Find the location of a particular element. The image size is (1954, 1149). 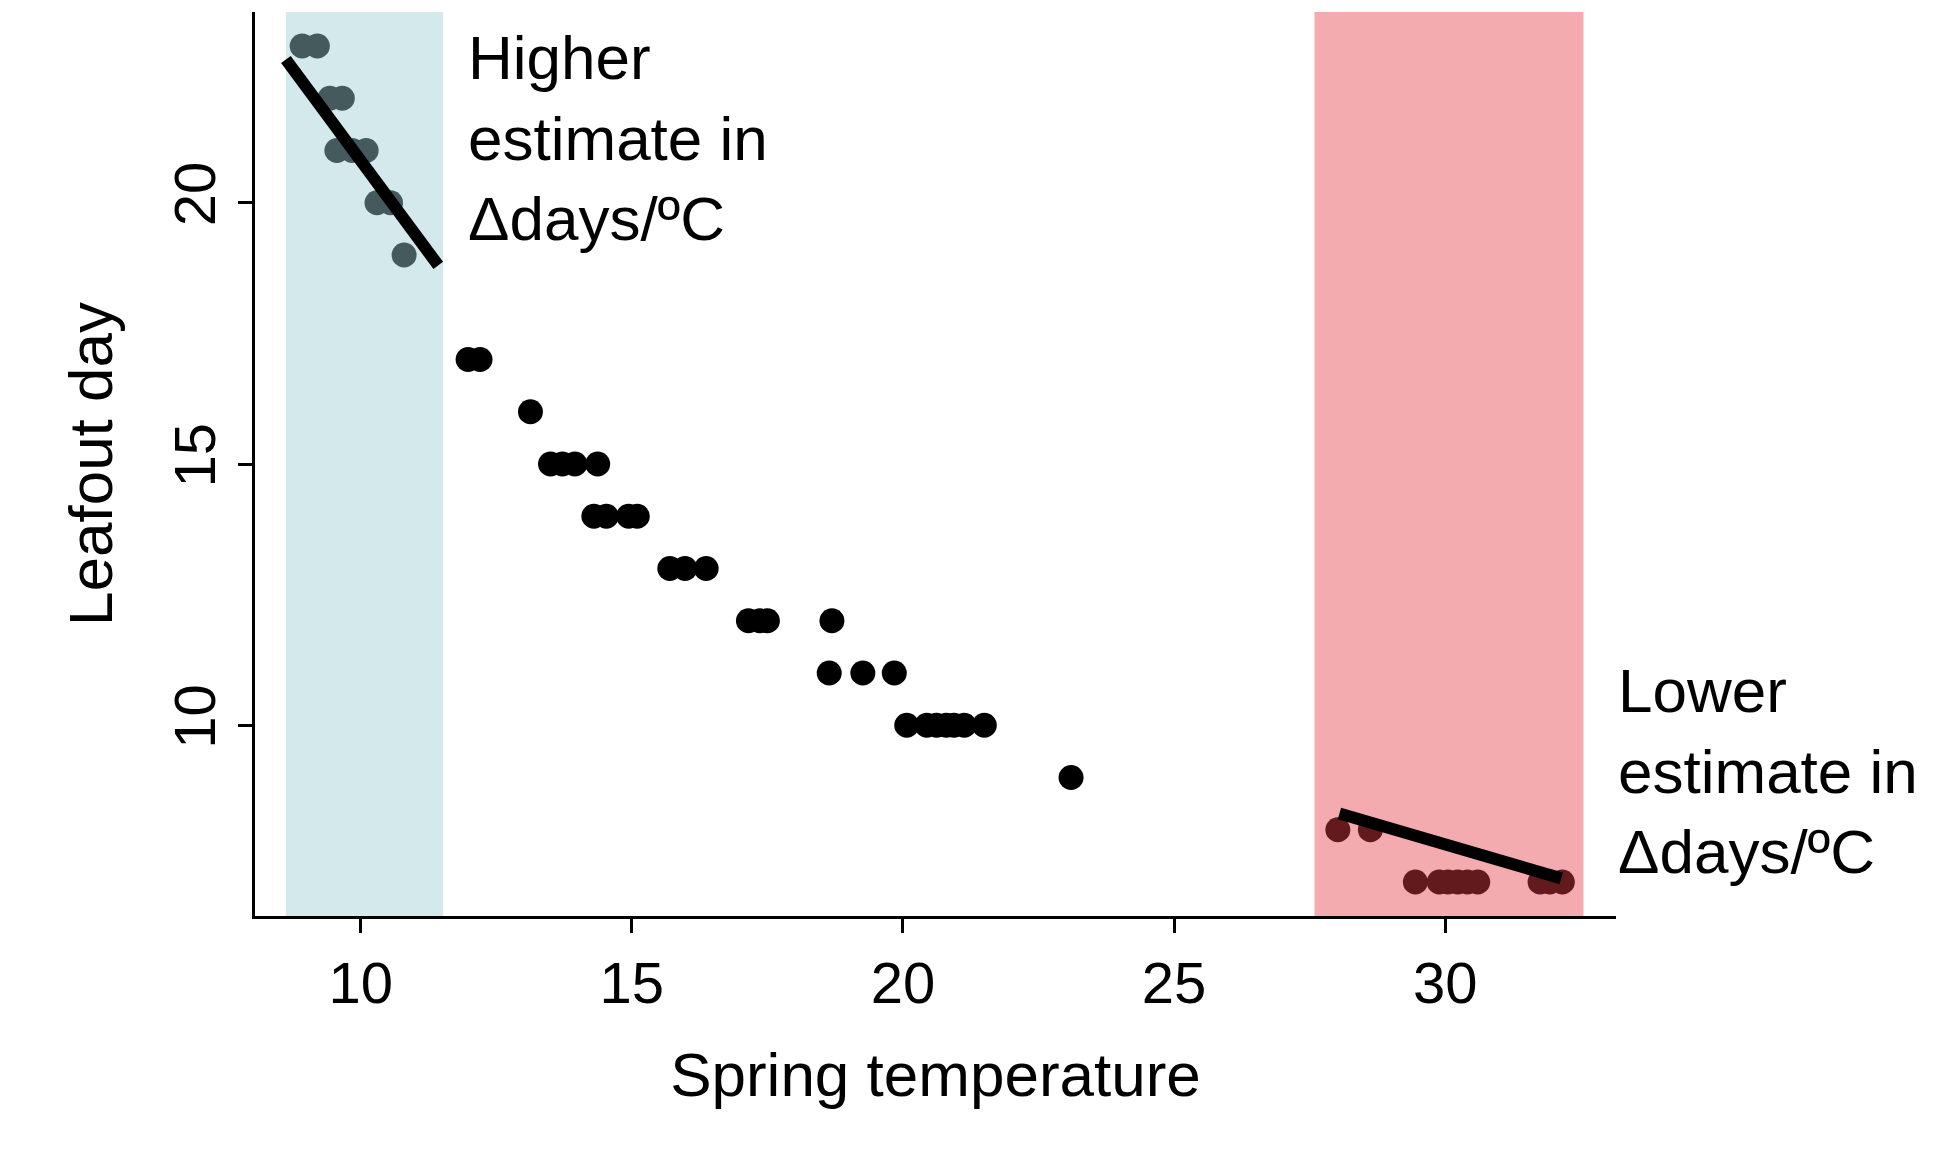

x-axis-title: Spring temperature is located at coordinates (935, 1075).